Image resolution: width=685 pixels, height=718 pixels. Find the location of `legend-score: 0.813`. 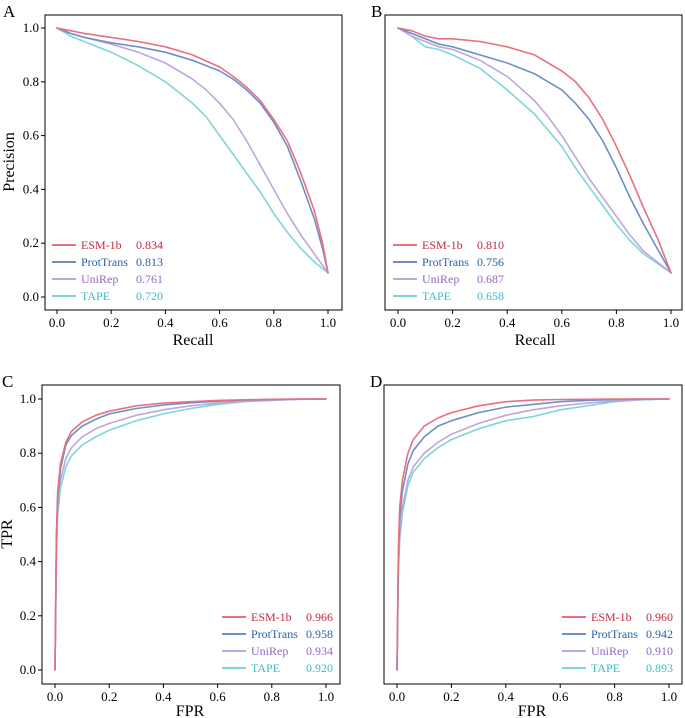

legend-score: 0.813 is located at coordinates (149, 262).